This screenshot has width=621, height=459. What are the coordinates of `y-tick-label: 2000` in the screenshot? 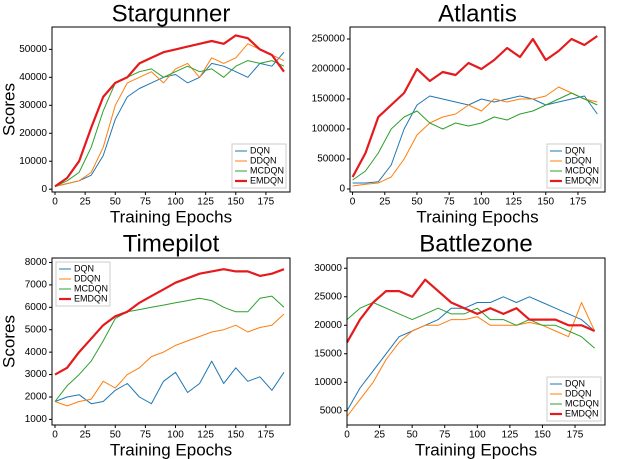 It's located at (36, 397).